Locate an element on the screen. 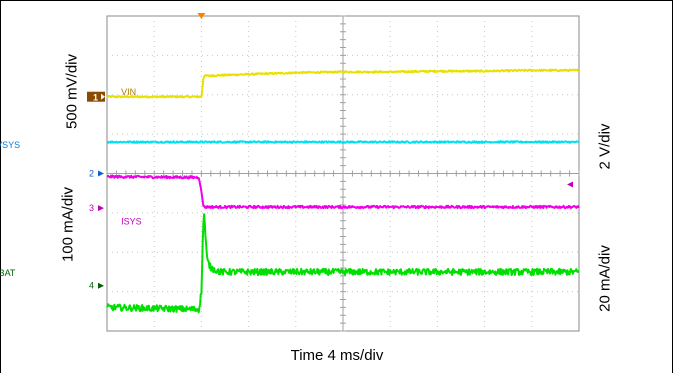 This screenshot has width=674, height=374. series-line-isys is located at coordinates (343, 192).